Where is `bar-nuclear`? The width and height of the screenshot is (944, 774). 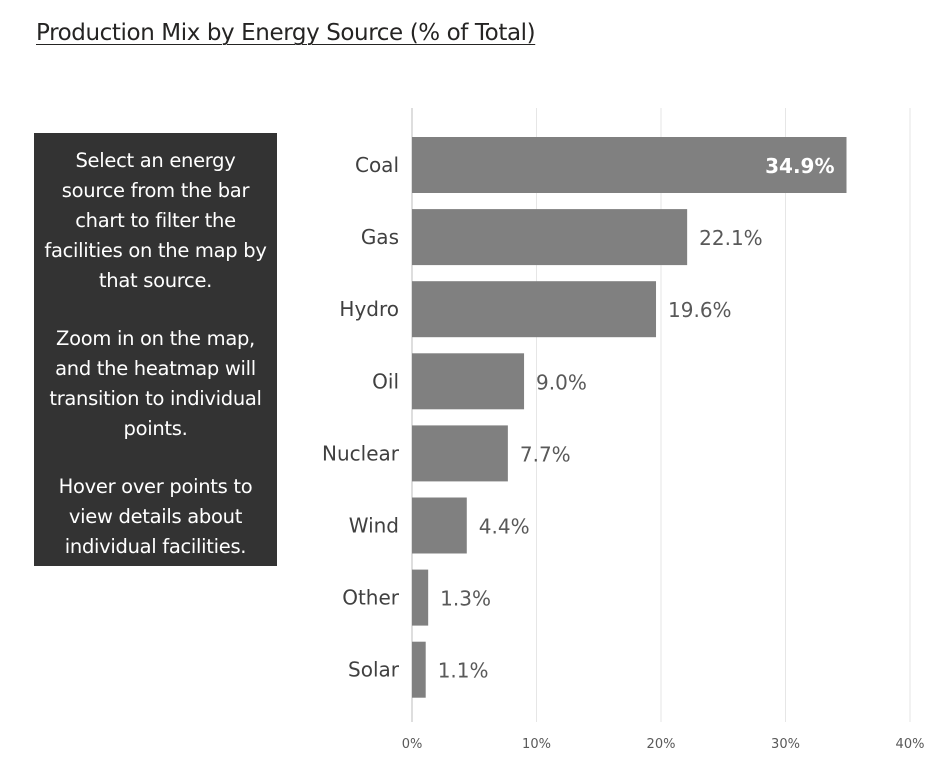
bar-nuclear is located at coordinates (460, 453).